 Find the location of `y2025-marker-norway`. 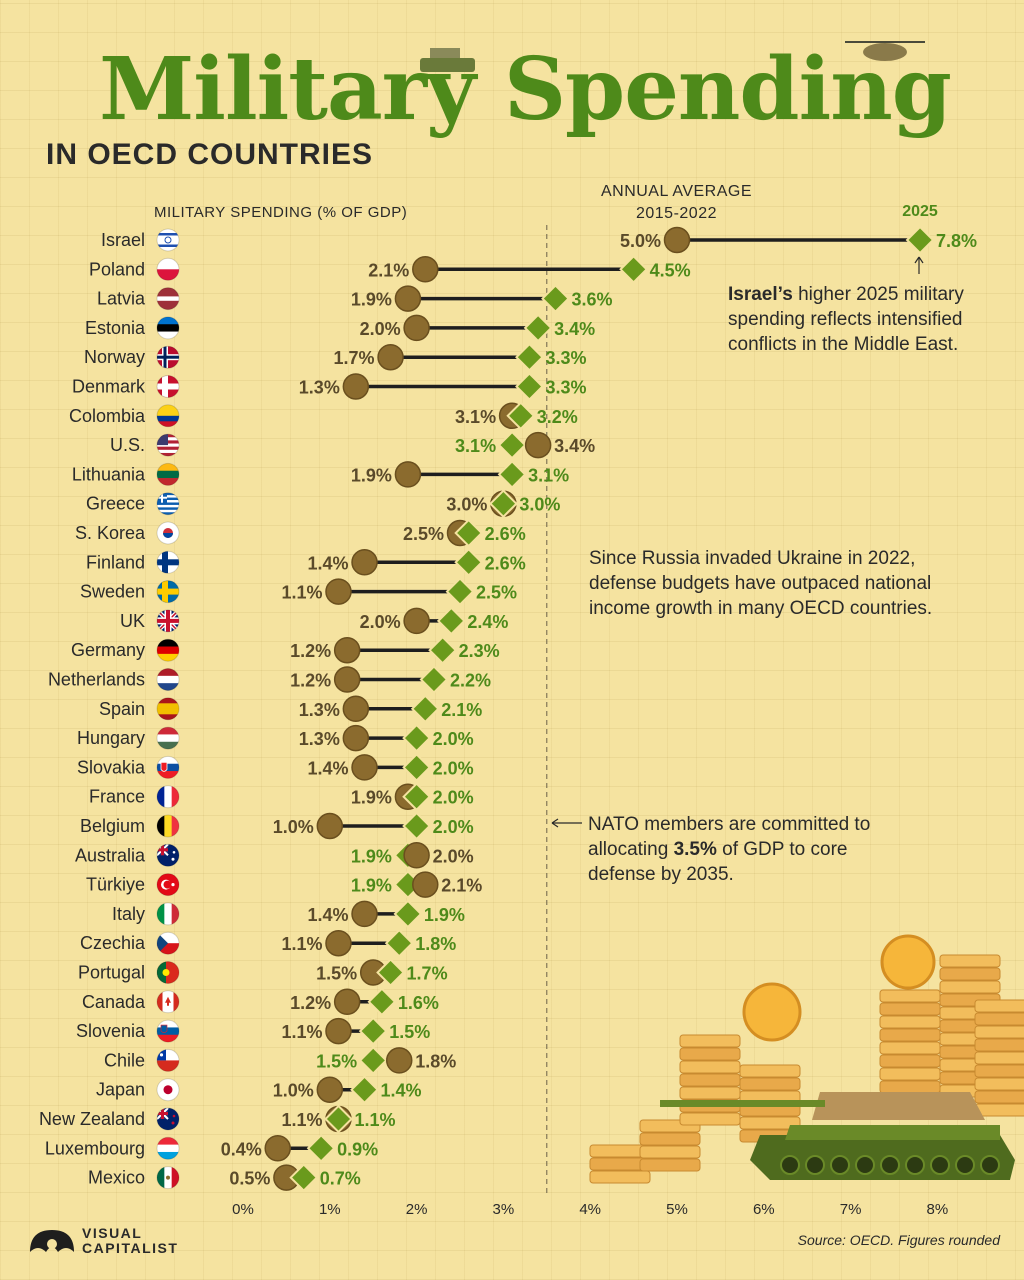

y2025-marker-norway is located at coordinates (529, 357).